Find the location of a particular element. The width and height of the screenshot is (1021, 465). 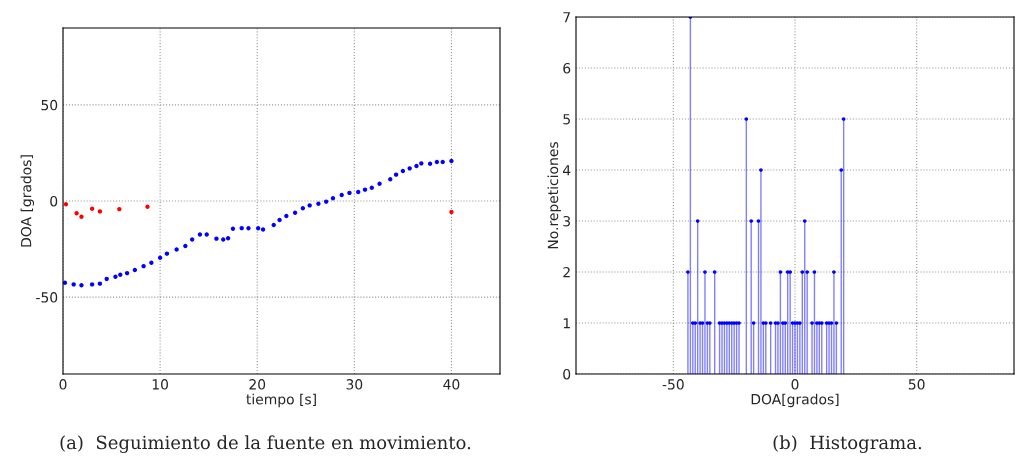

y-tick-label: 4 is located at coordinates (566, 170).